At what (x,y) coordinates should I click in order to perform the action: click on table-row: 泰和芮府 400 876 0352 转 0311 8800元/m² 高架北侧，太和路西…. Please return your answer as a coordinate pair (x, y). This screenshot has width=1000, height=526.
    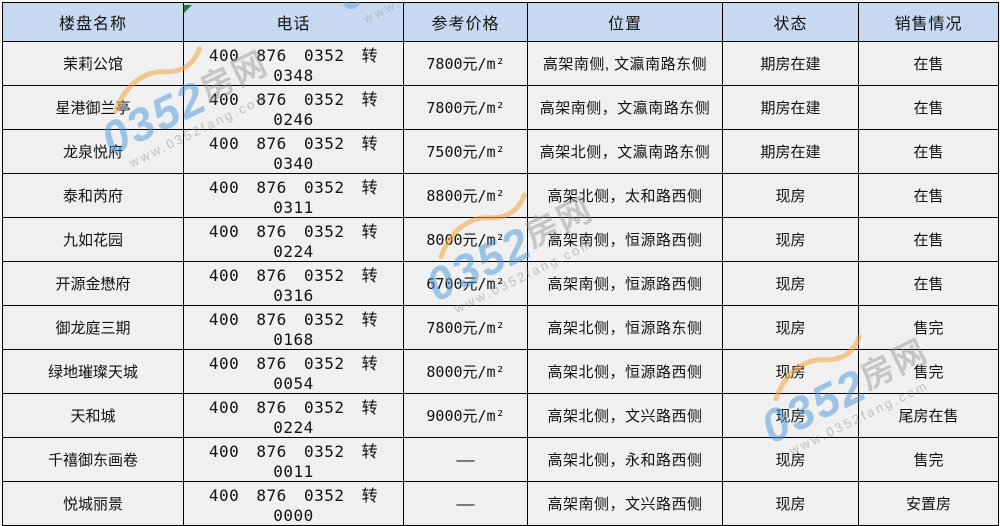
    Looking at the image, I should click on (500, 195).